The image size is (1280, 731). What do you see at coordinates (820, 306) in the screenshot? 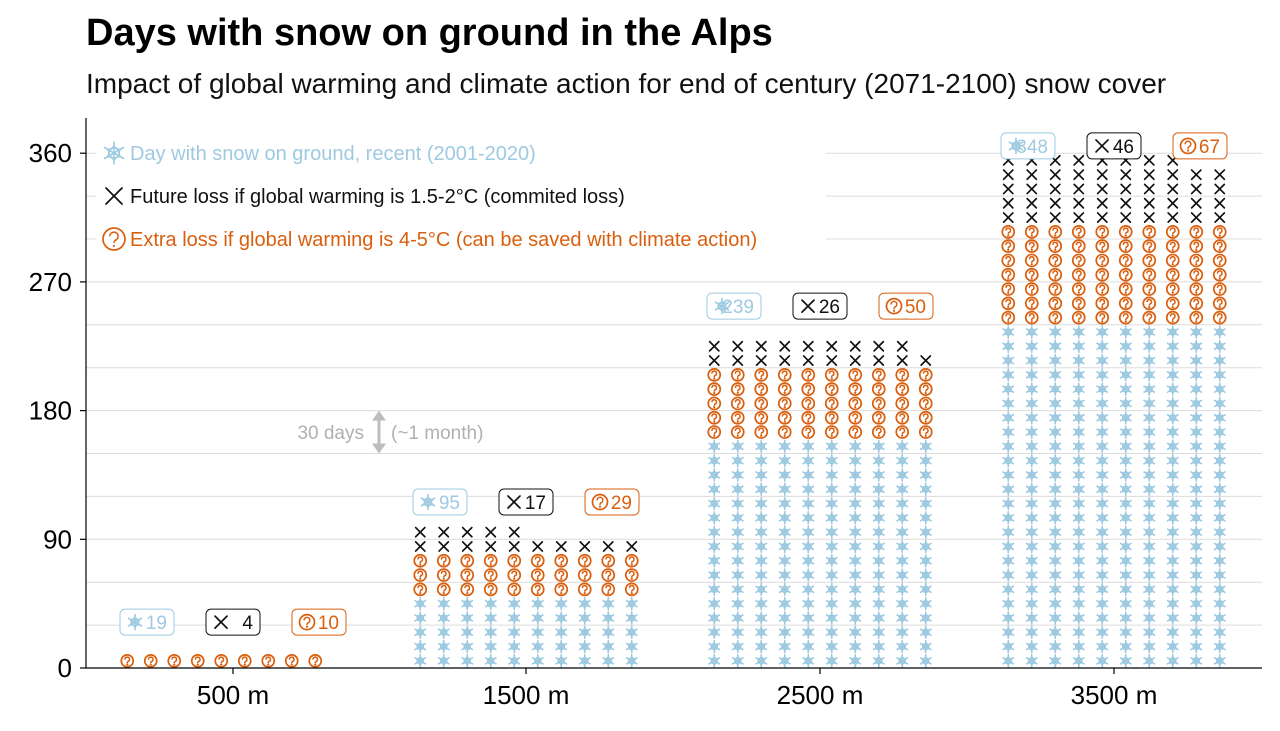
I see `value-label-cross: 26` at bounding box center [820, 306].